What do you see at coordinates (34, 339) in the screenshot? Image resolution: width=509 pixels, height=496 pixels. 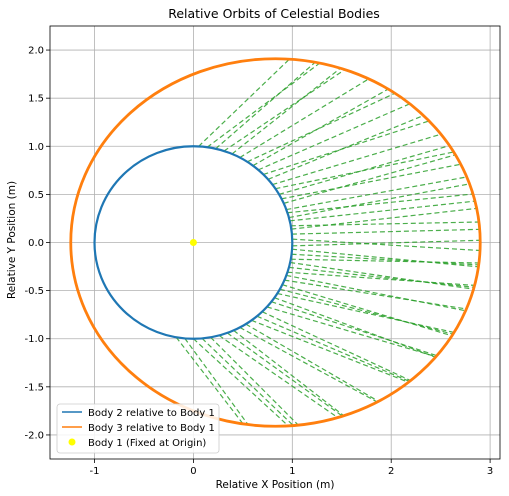 I see `y-tick-label: -1.0` at bounding box center [34, 339].